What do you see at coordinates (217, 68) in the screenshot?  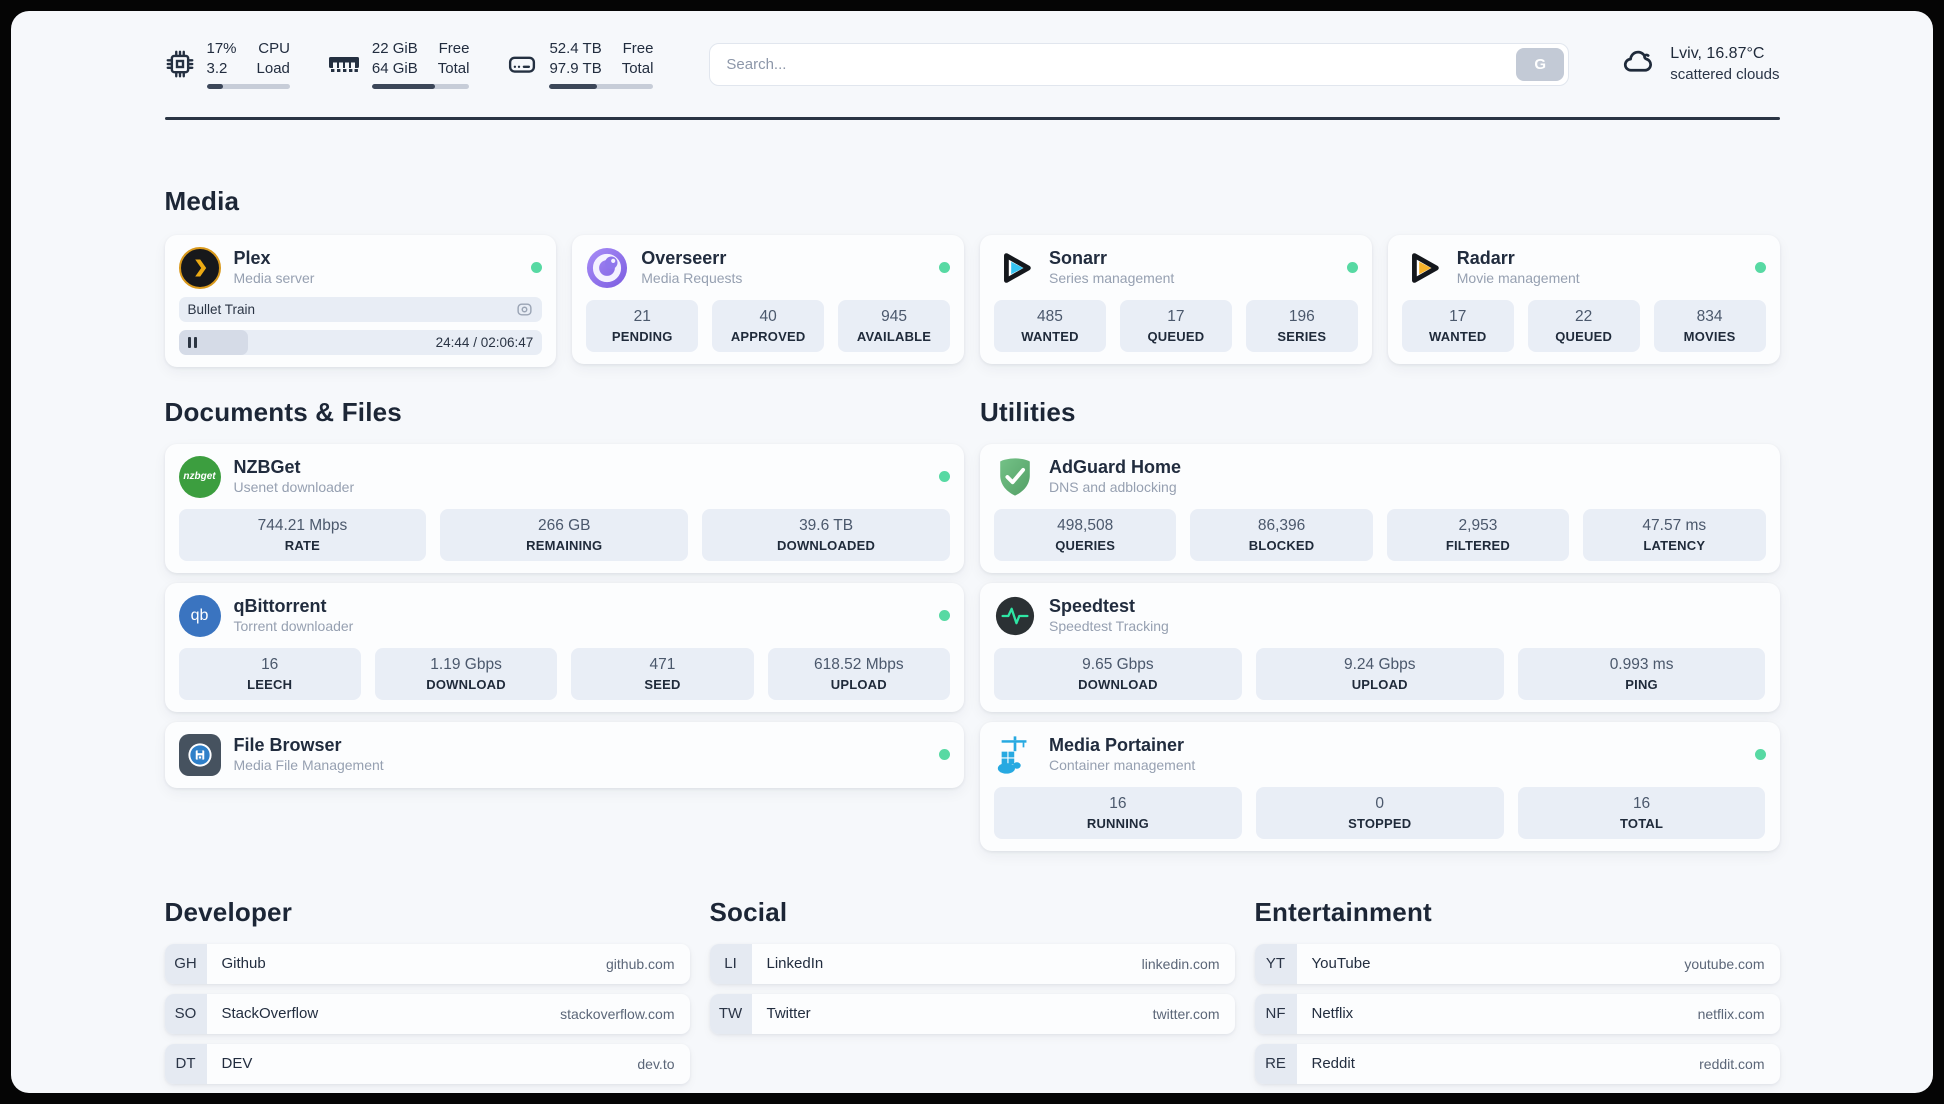 I see `cpu-load-value: 3.2` at bounding box center [217, 68].